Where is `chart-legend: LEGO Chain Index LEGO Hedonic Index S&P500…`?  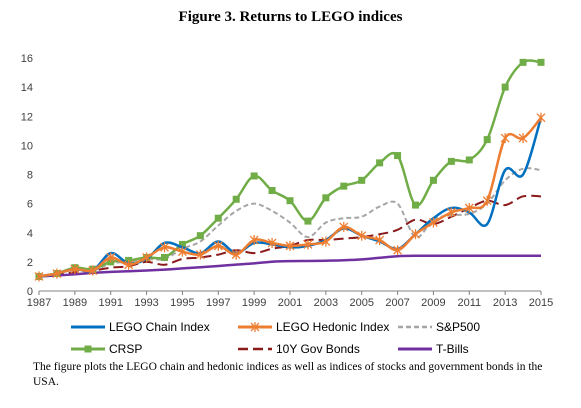 chart-legend: LEGO Chain Index LEGO Hedonic Index S&P500… is located at coordinates (275, 338).